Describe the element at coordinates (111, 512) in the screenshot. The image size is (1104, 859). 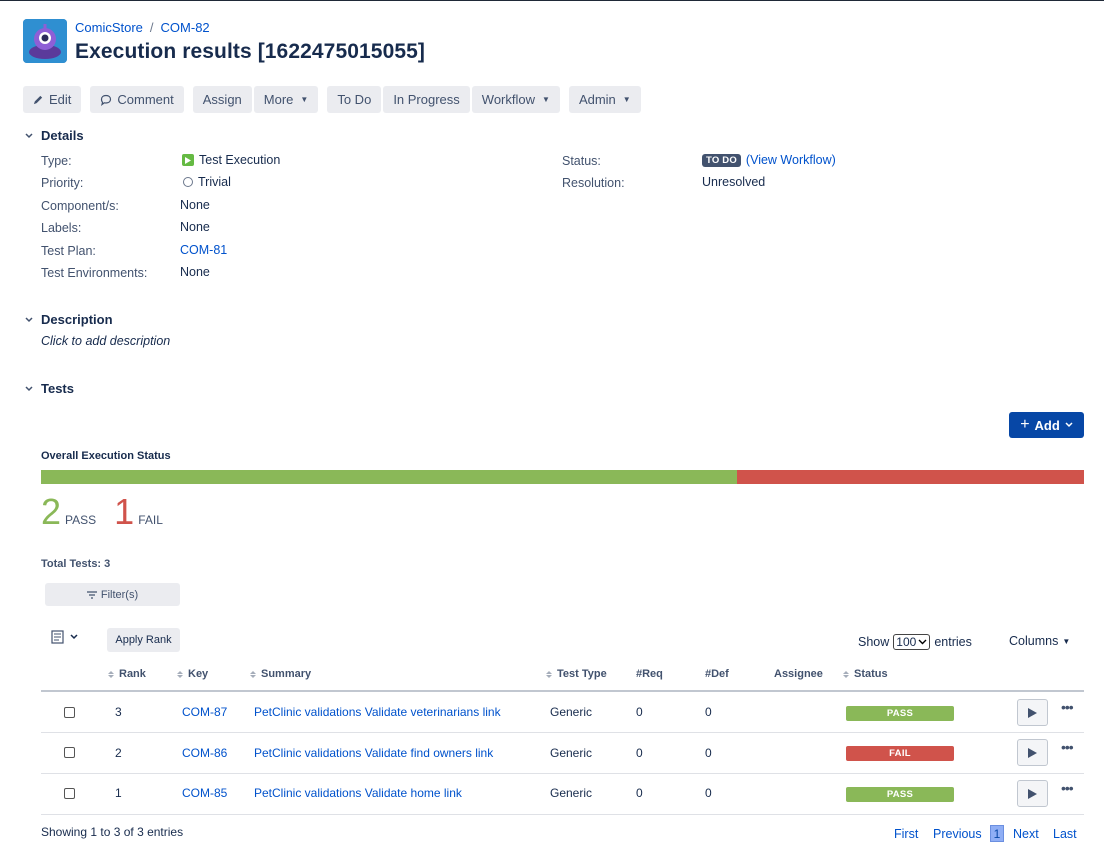
I see `execution-counts: 2 PASS 1 FAIL` at that location.